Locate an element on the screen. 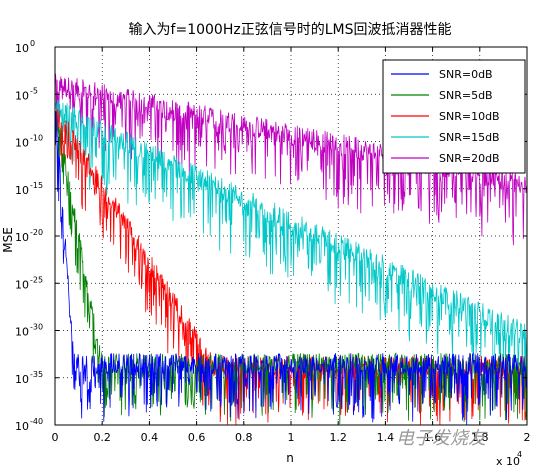 The height and width of the screenshot is (472, 545). chart-title: 输入为f=1000Hz正弦信号时的LMS回波抵消器性能 is located at coordinates (290, 30).